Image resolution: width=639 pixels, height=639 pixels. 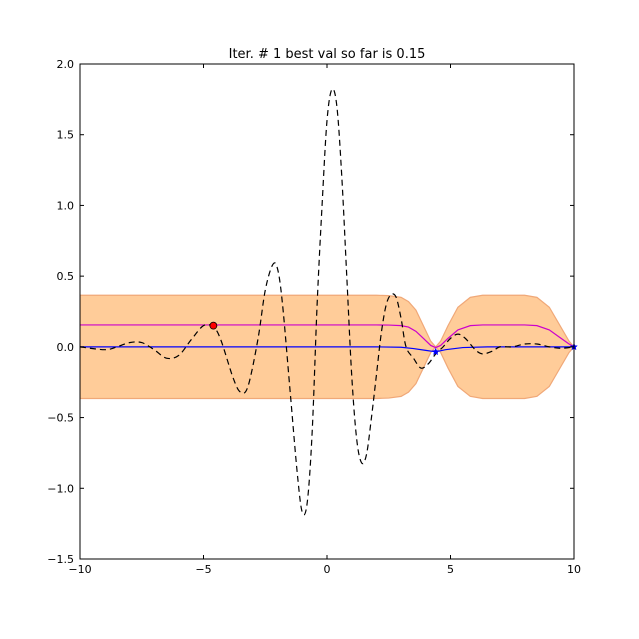 I want to click on x-tick-label: 5, so click(x=450, y=569).